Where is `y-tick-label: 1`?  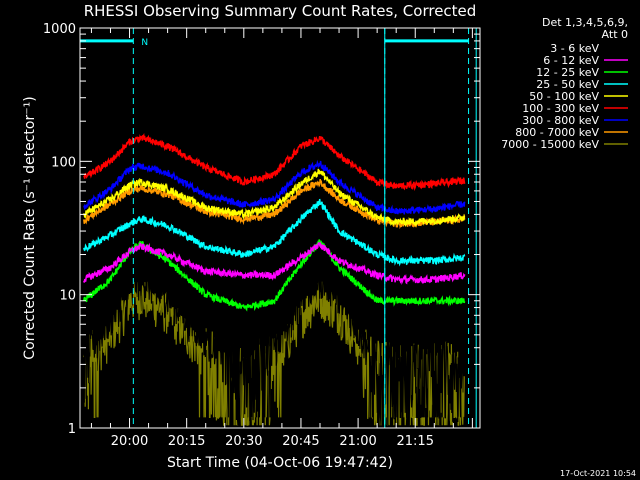 y-tick-label: 1 is located at coordinates (72, 429).